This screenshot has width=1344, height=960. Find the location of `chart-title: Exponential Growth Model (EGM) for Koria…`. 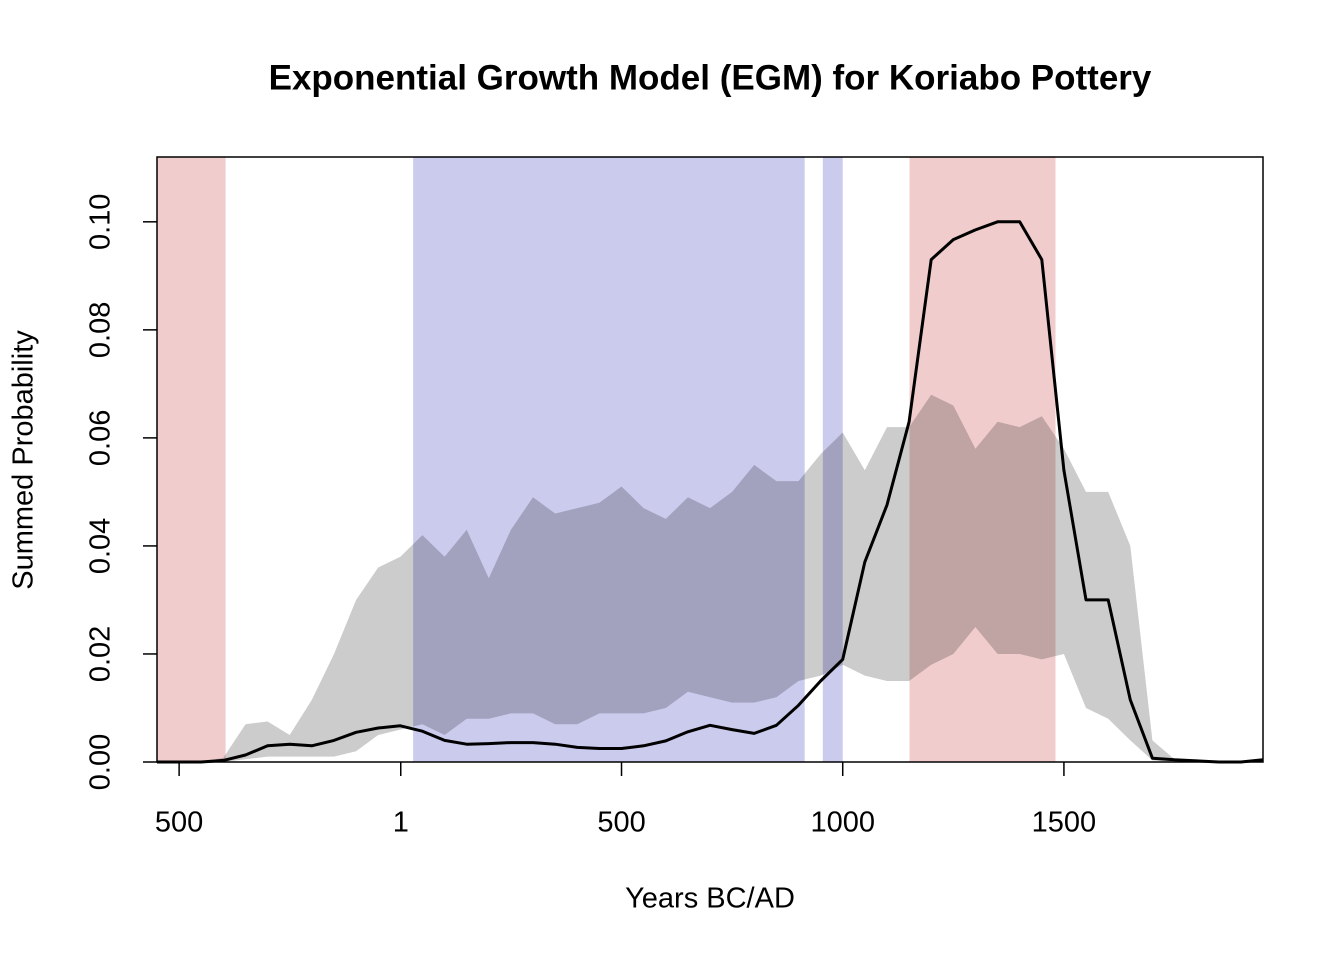

chart-title: Exponential Growth Model (EGM) for Koria… is located at coordinates (710, 77).